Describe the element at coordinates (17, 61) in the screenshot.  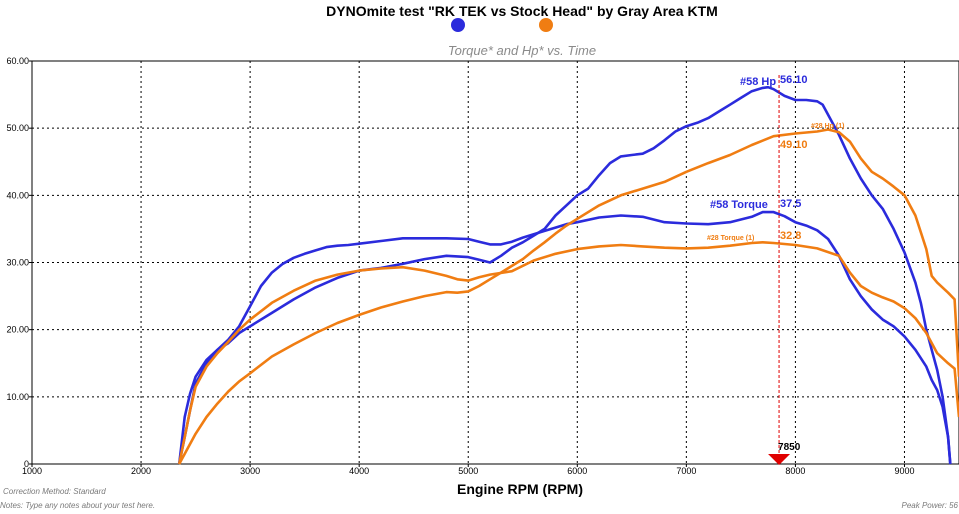
I see `y-tick-label: 60.00` at that location.